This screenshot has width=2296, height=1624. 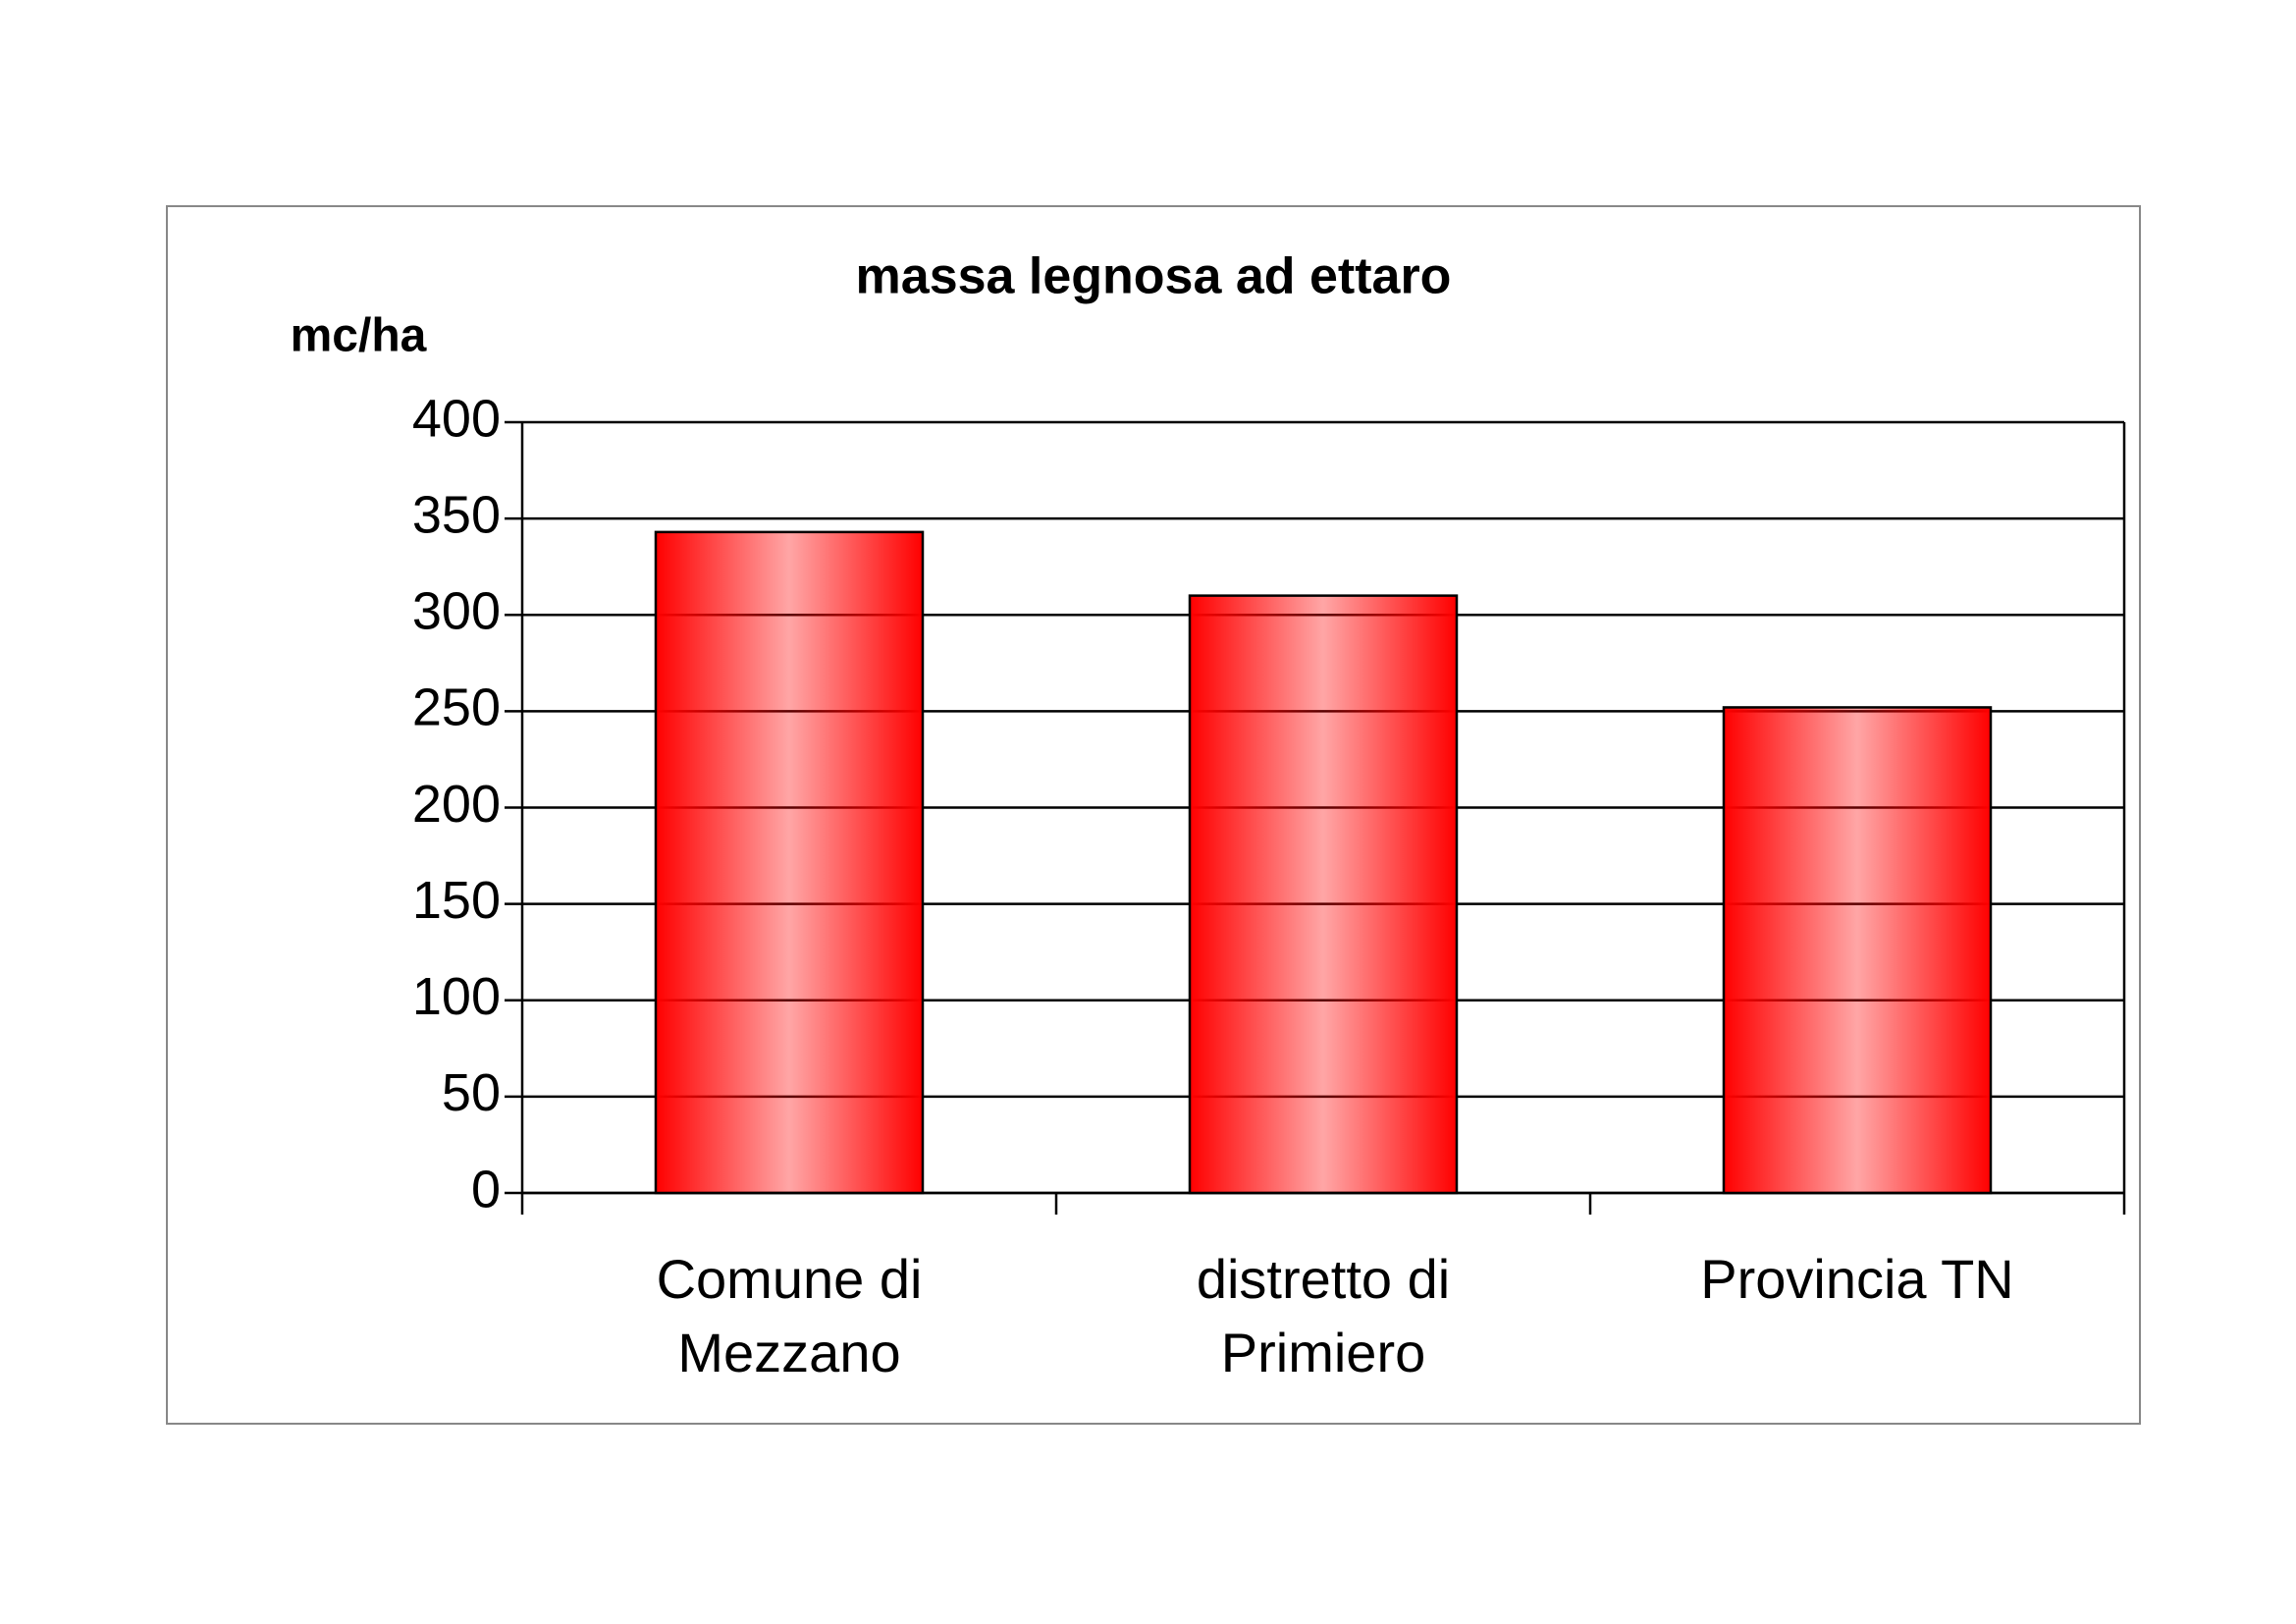 What do you see at coordinates (471, 1092) in the screenshot?
I see `y-tick-label: 50` at bounding box center [471, 1092].